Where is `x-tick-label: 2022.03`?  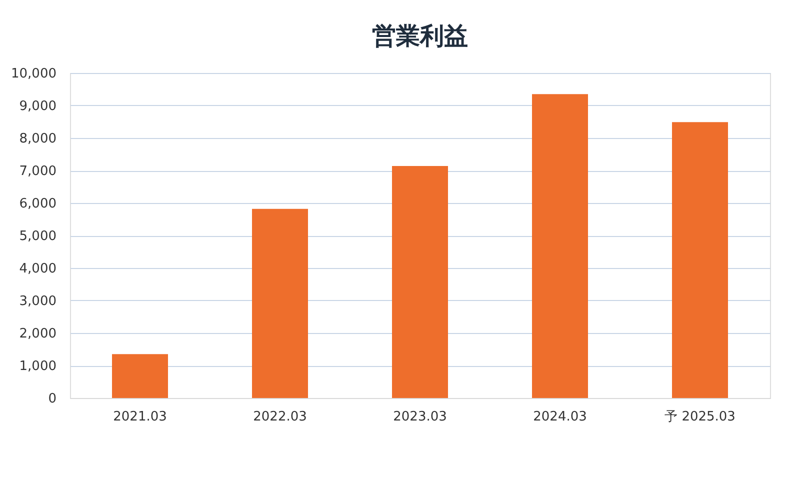 x-tick-label: 2022.03 is located at coordinates (280, 417).